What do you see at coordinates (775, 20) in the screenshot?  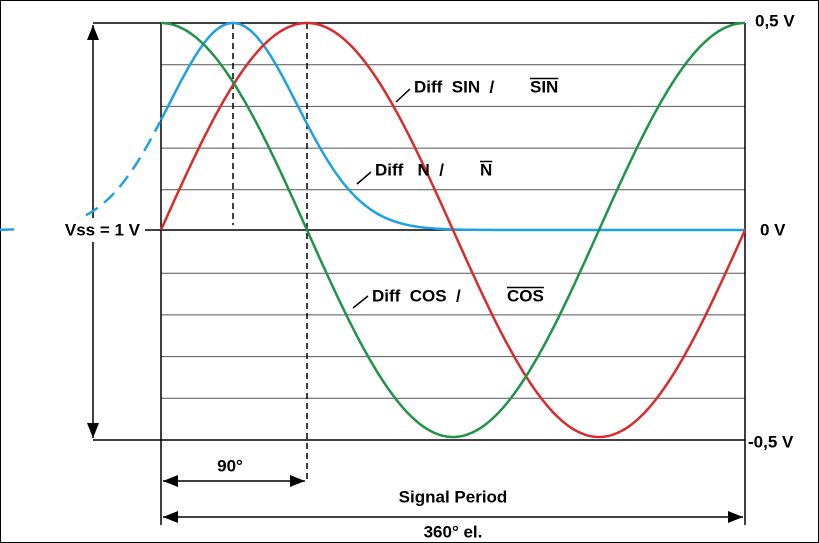 I see `top-label: 0,5 V` at bounding box center [775, 20].